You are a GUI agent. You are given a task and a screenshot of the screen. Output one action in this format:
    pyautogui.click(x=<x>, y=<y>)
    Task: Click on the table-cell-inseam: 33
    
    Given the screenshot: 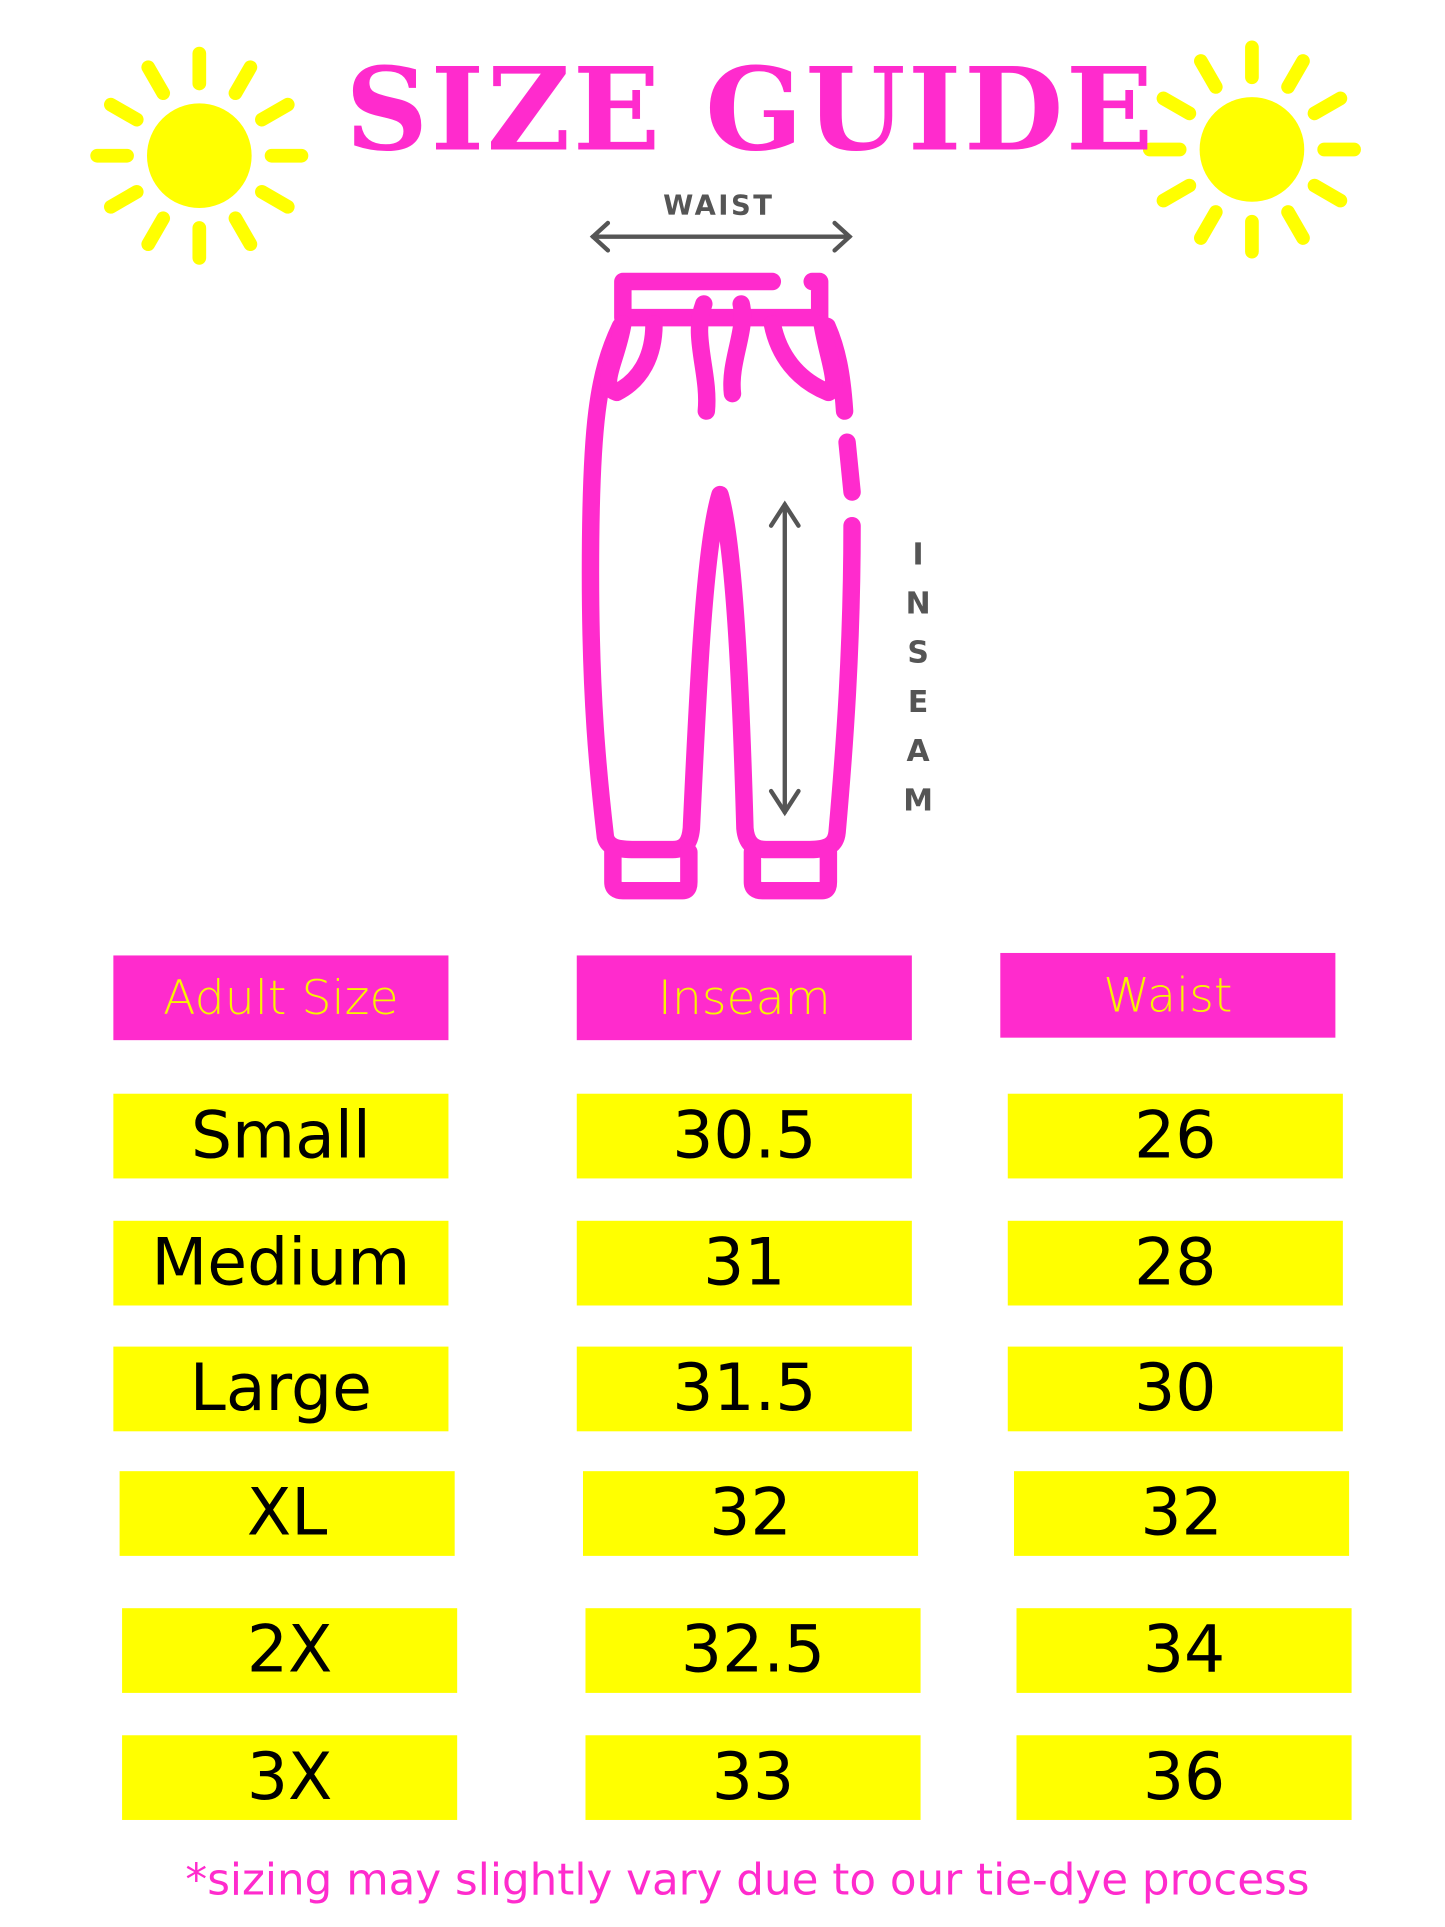 What is the action you would take?
    pyautogui.click(x=753, y=1777)
    